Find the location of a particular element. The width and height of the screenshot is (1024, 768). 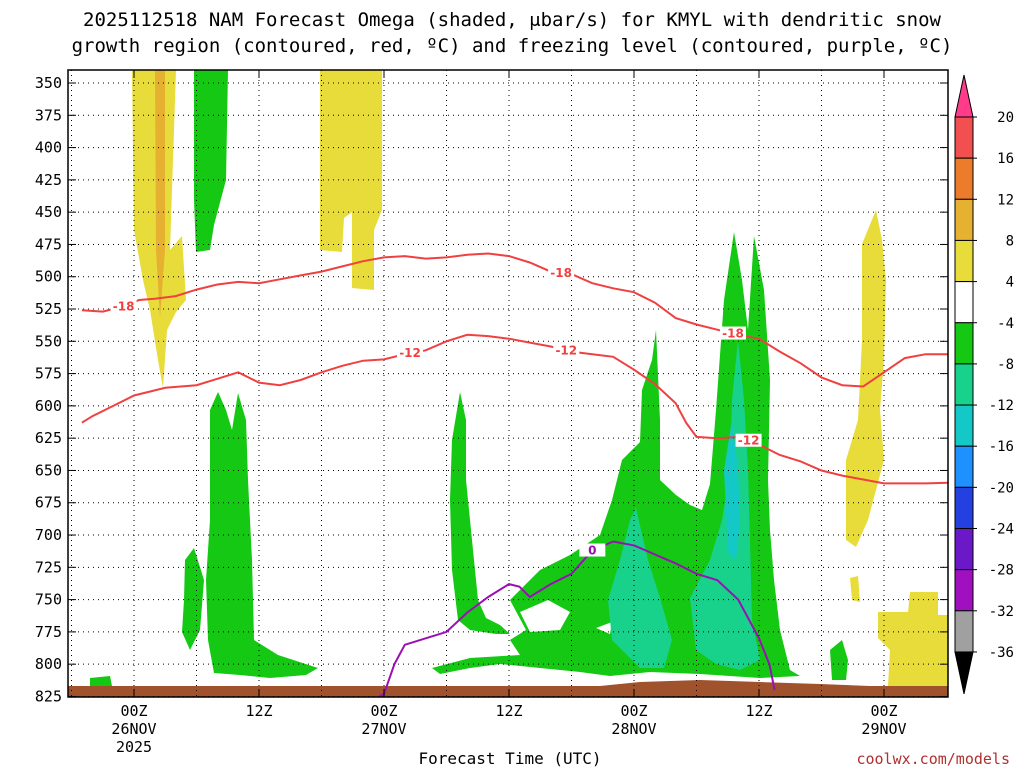

y-tick-label: 775 is located at coordinates (48, 632).